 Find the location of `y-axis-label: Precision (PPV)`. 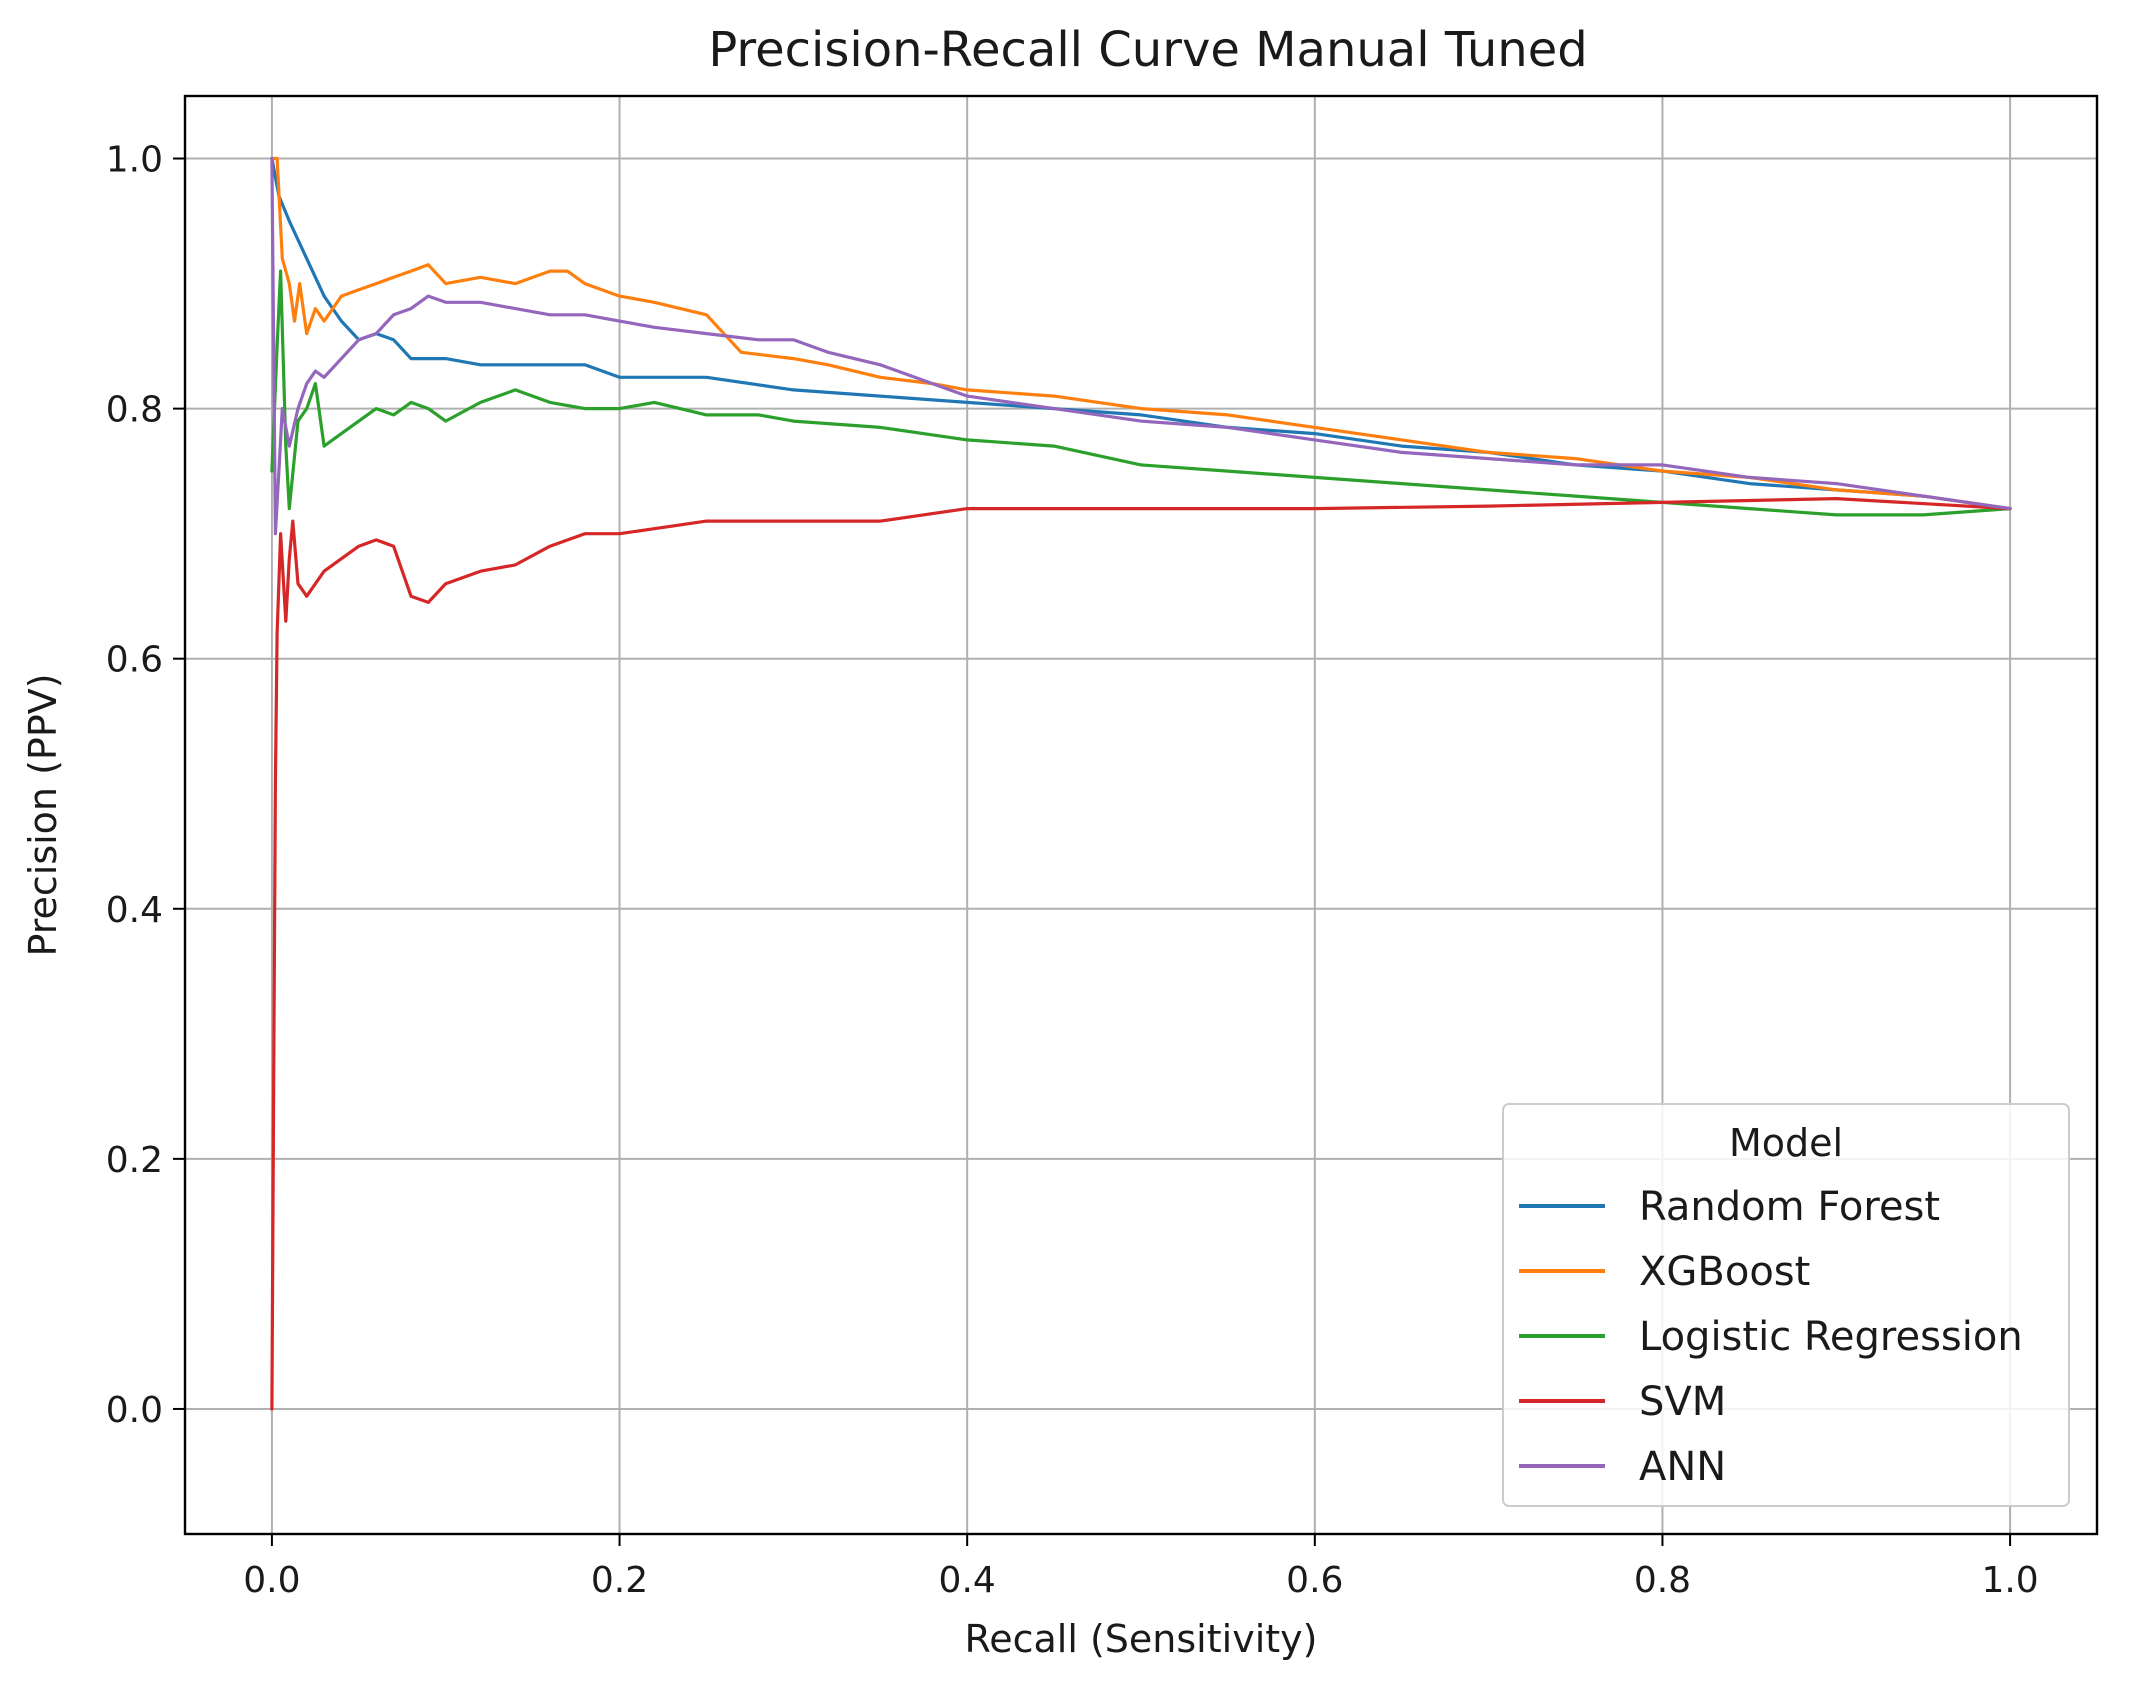

y-axis-label: Precision (PPV) is located at coordinates (43, 814).